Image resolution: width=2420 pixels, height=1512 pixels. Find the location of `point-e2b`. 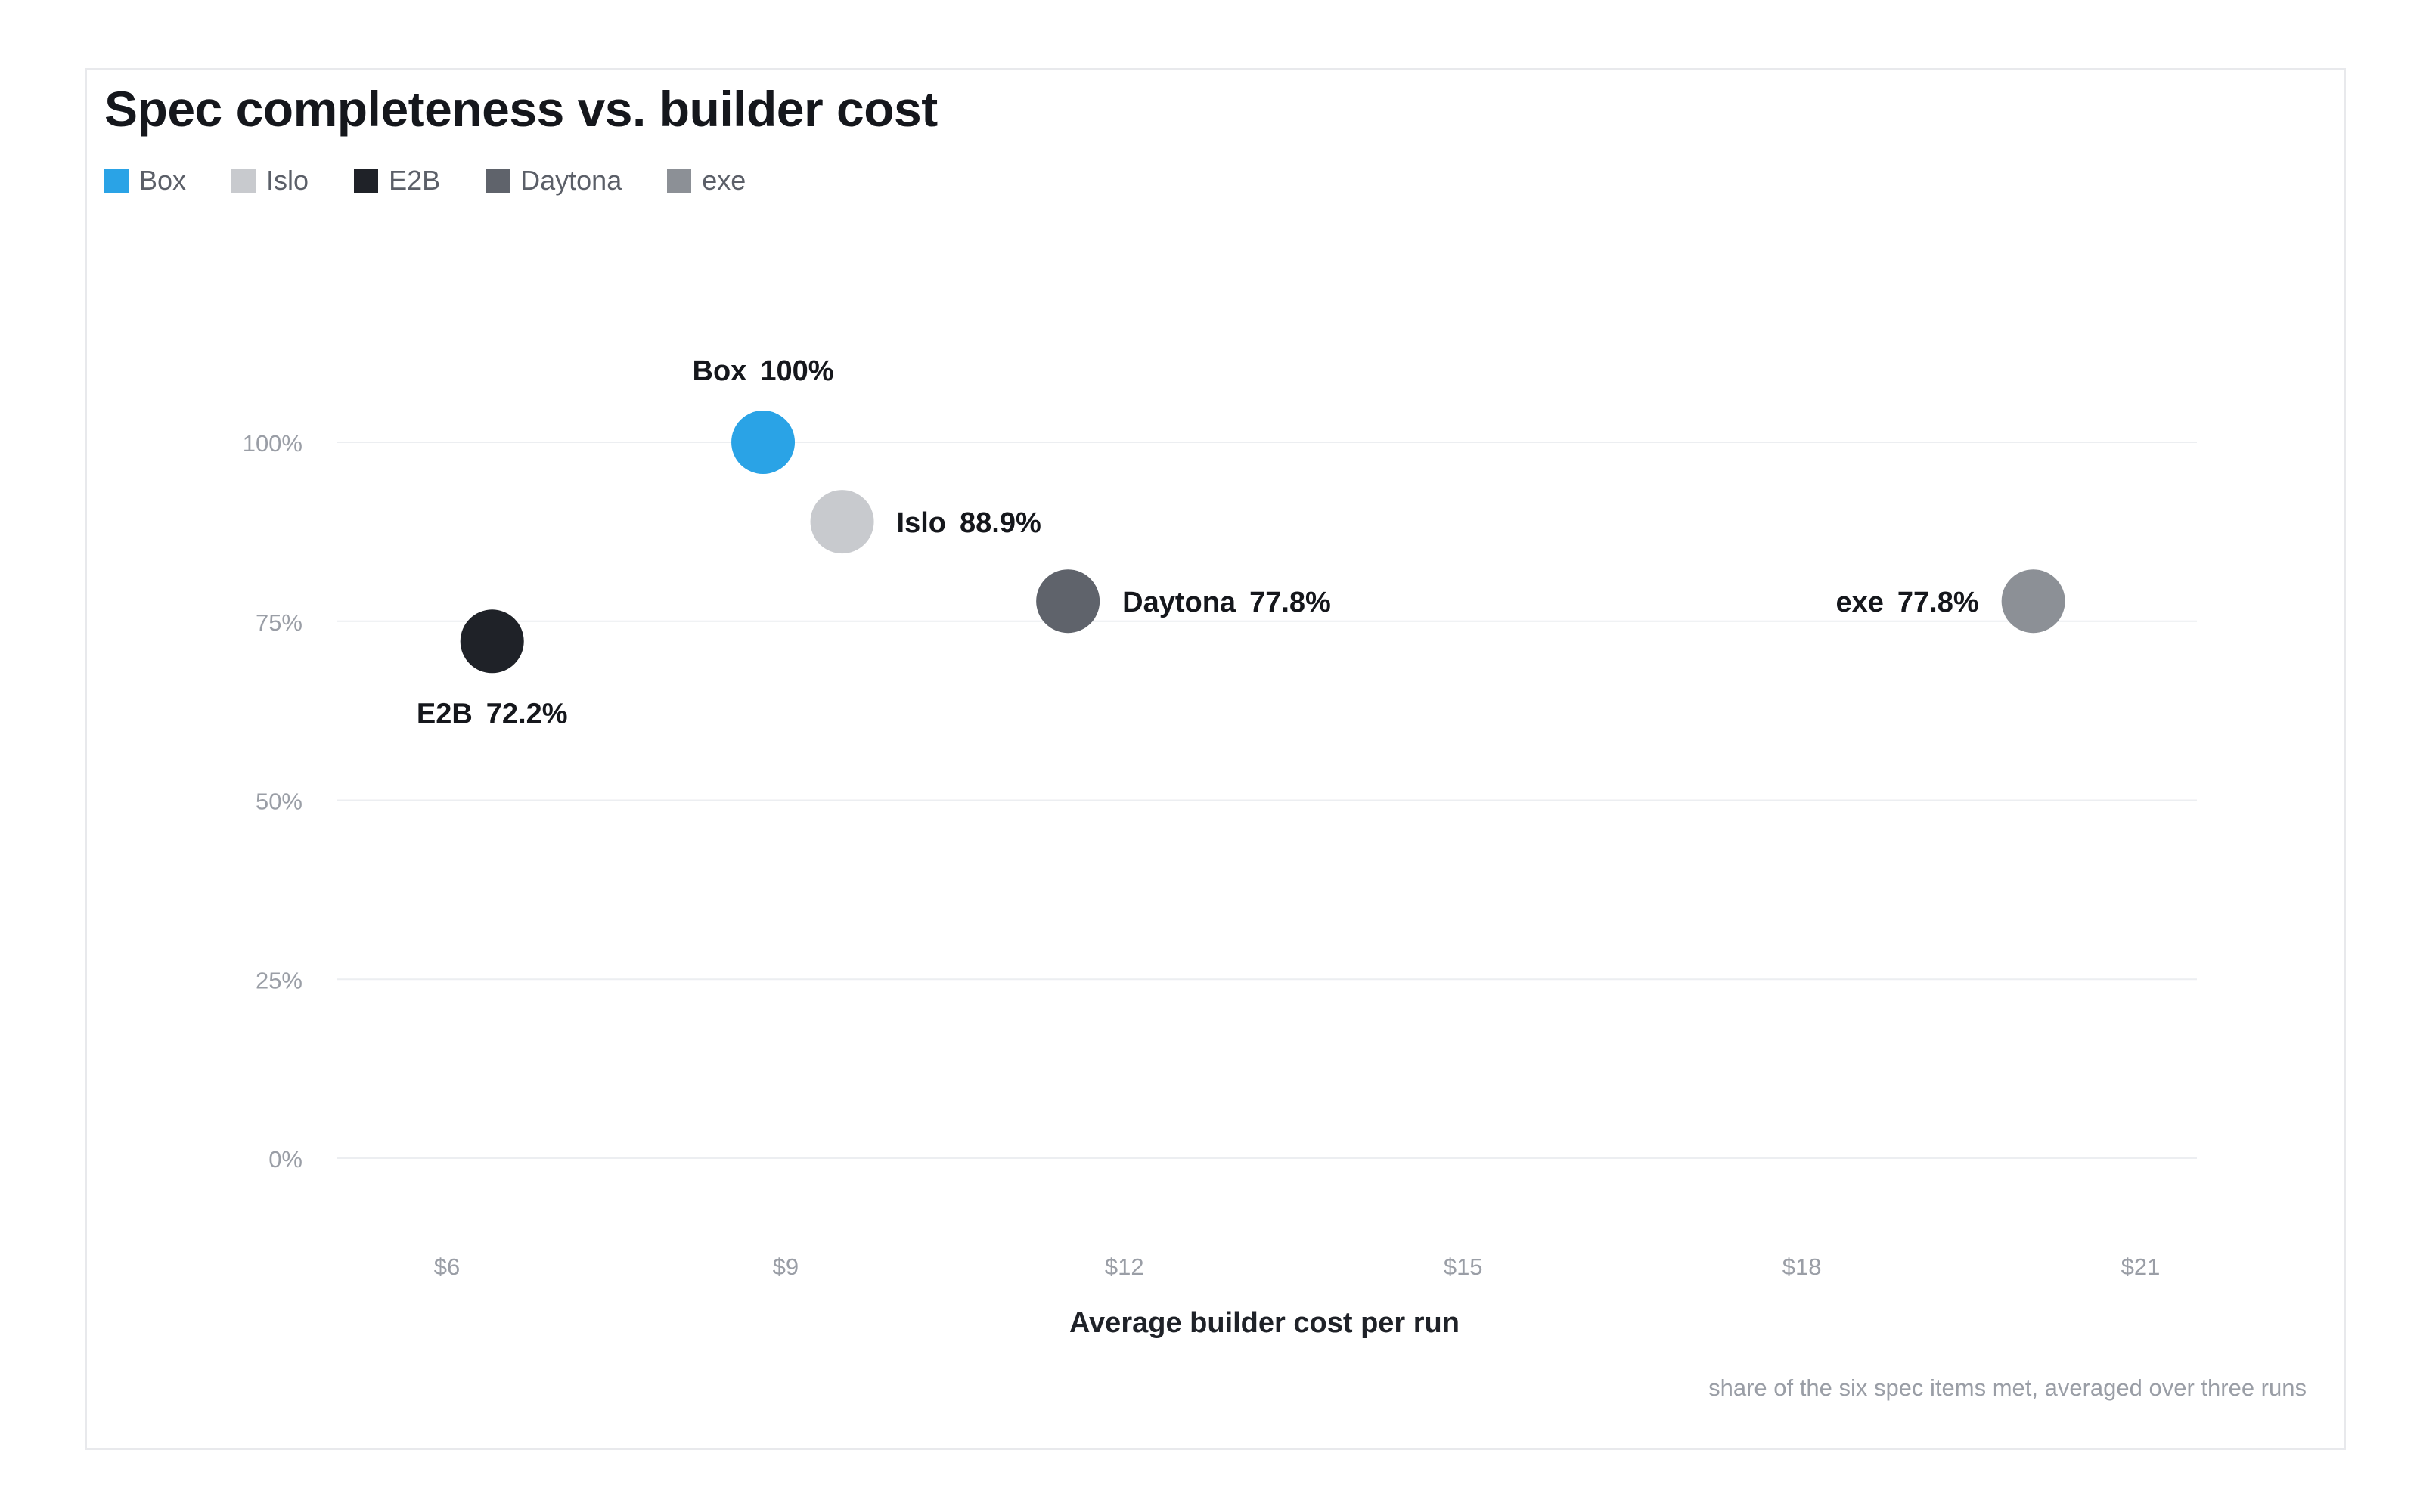

point-e2b is located at coordinates (492, 641).